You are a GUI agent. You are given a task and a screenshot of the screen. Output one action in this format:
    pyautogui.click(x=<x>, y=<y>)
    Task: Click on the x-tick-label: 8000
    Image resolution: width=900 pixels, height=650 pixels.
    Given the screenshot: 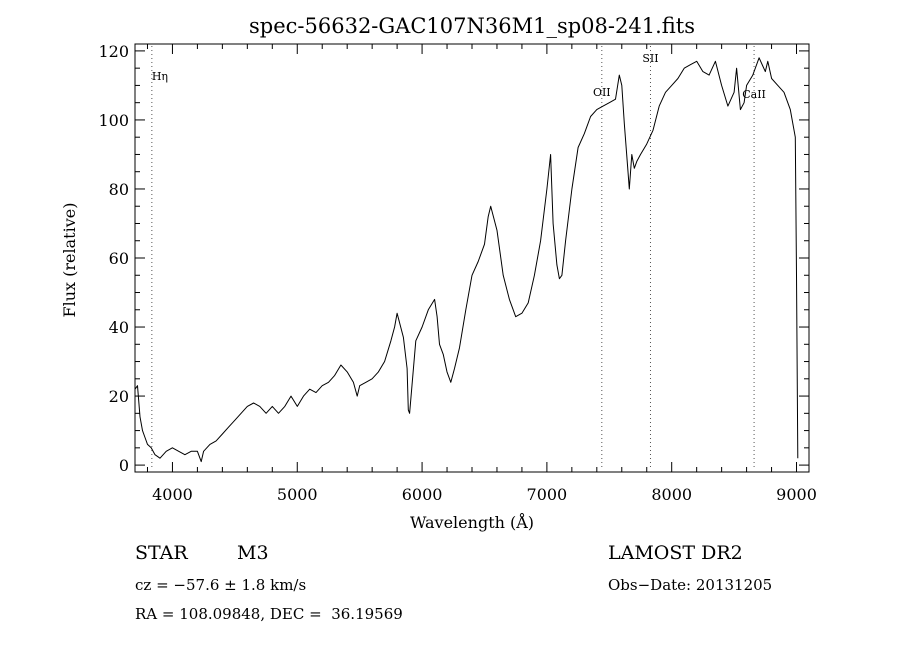 What is the action you would take?
    pyautogui.click(x=671, y=494)
    